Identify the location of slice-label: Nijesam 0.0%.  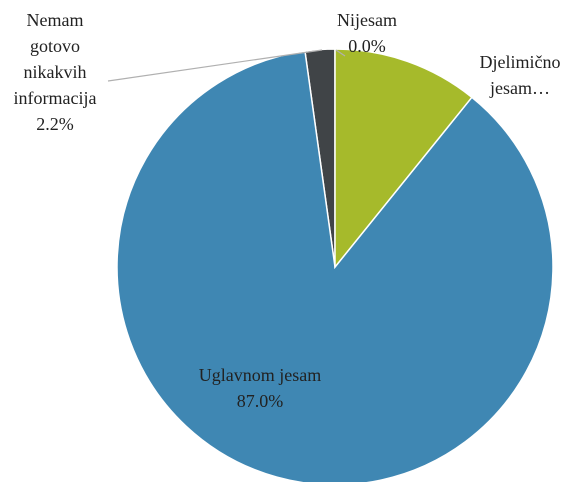
(367, 33).